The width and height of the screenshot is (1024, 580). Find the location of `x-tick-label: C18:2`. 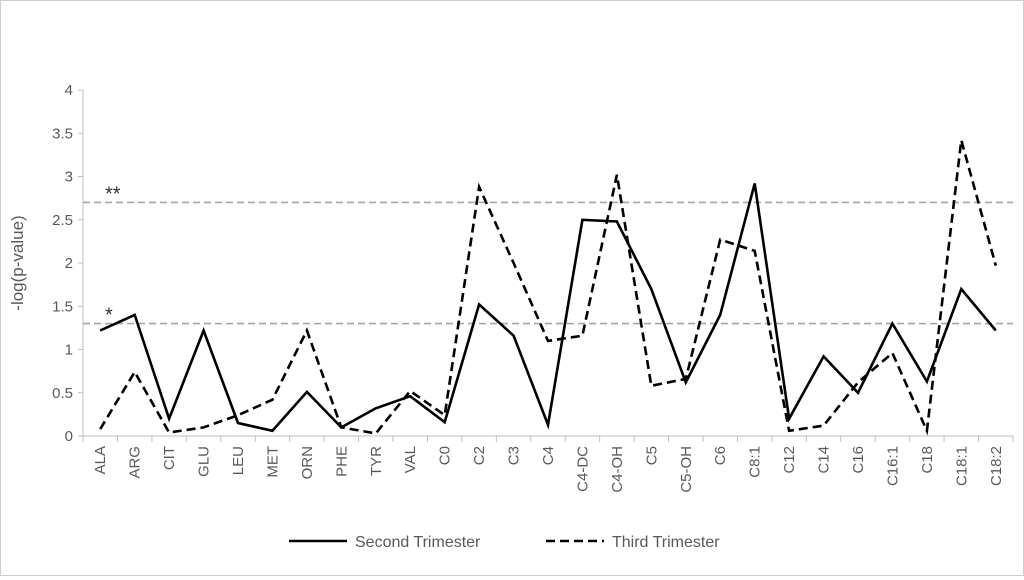

x-tick-label: C18:2 is located at coordinates (996, 466).